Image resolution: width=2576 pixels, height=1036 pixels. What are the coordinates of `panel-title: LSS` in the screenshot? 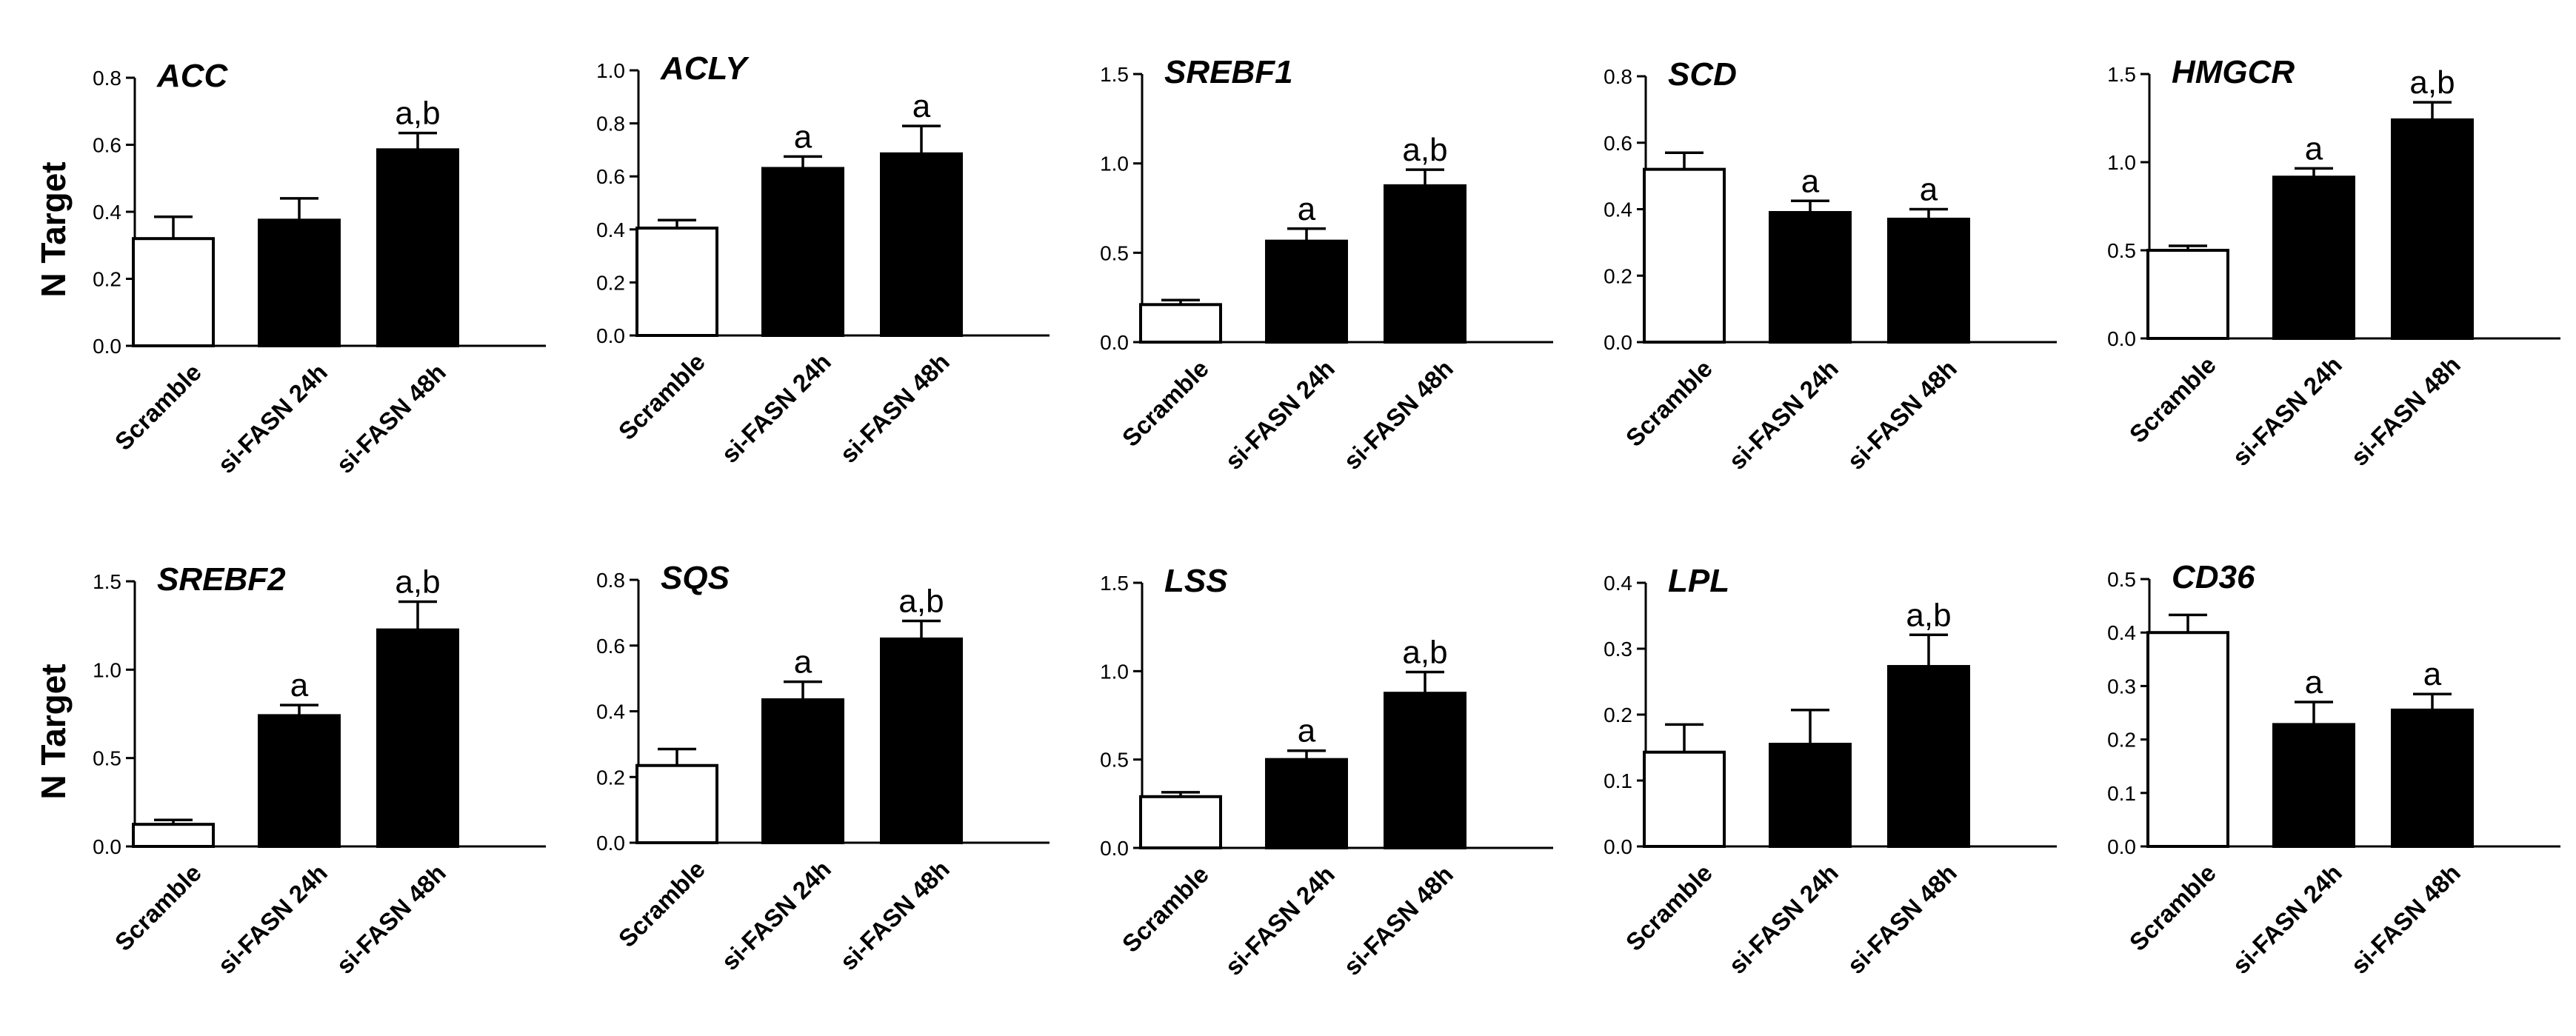 It's located at (1196, 581).